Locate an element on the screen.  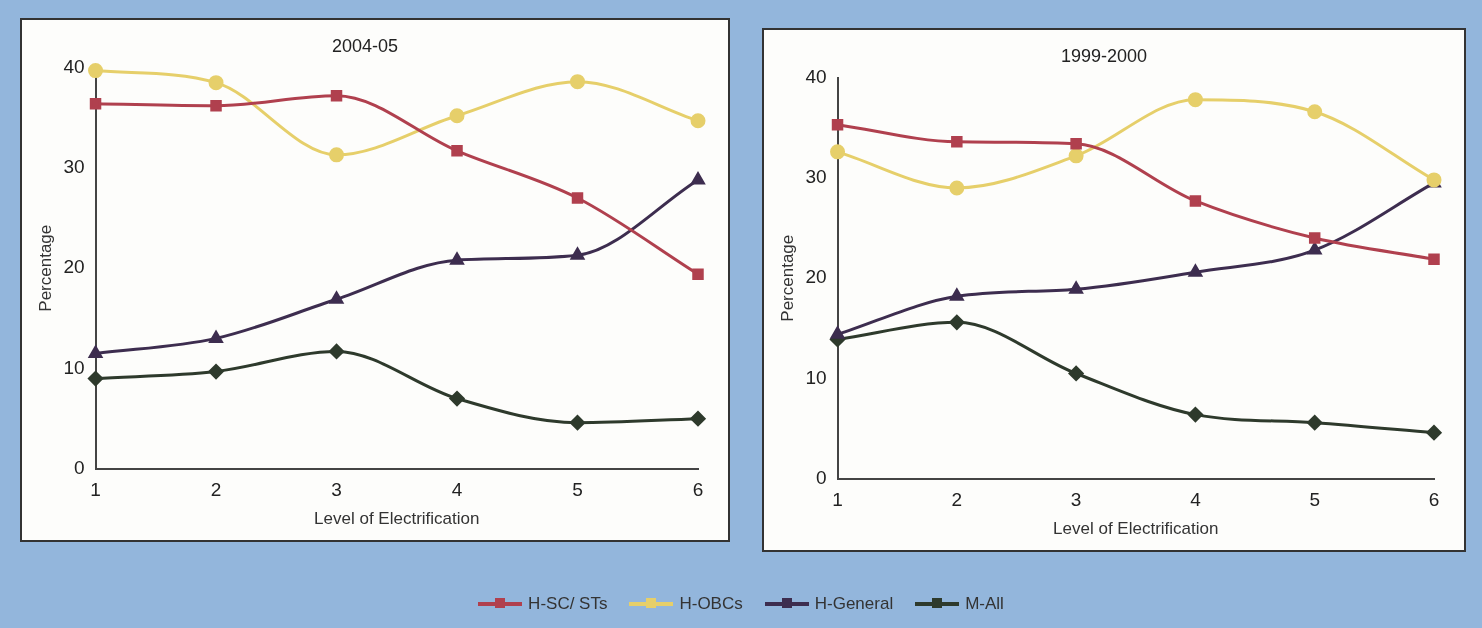
chart-title: 1999-2000 is located at coordinates (1104, 55).